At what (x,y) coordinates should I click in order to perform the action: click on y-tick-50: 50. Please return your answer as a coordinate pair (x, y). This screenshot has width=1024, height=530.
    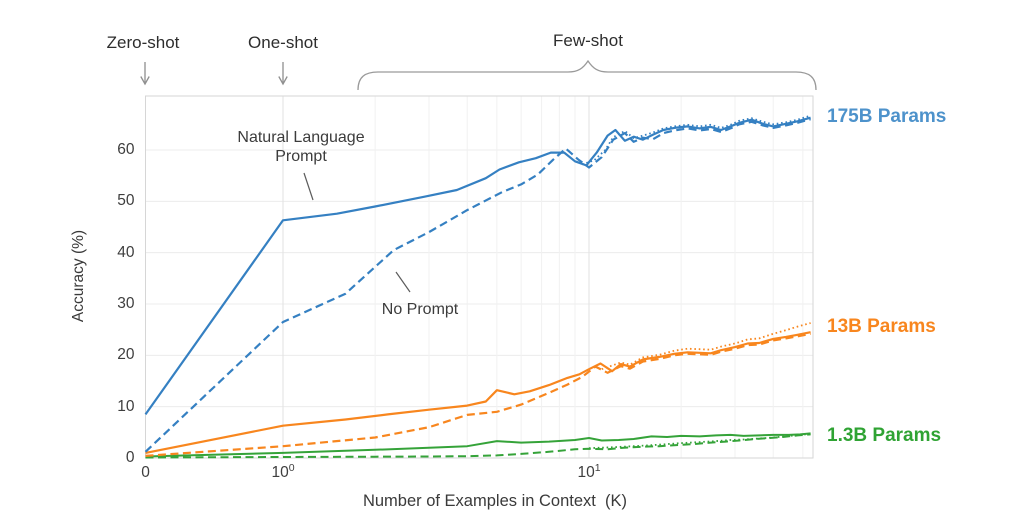
    Looking at the image, I should click on (126, 201).